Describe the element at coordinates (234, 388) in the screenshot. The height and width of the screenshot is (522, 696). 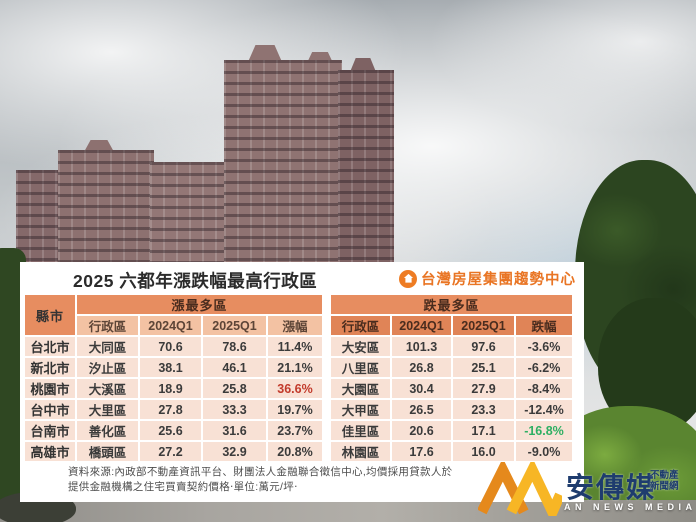
I see `price-cell: 25.8` at that location.